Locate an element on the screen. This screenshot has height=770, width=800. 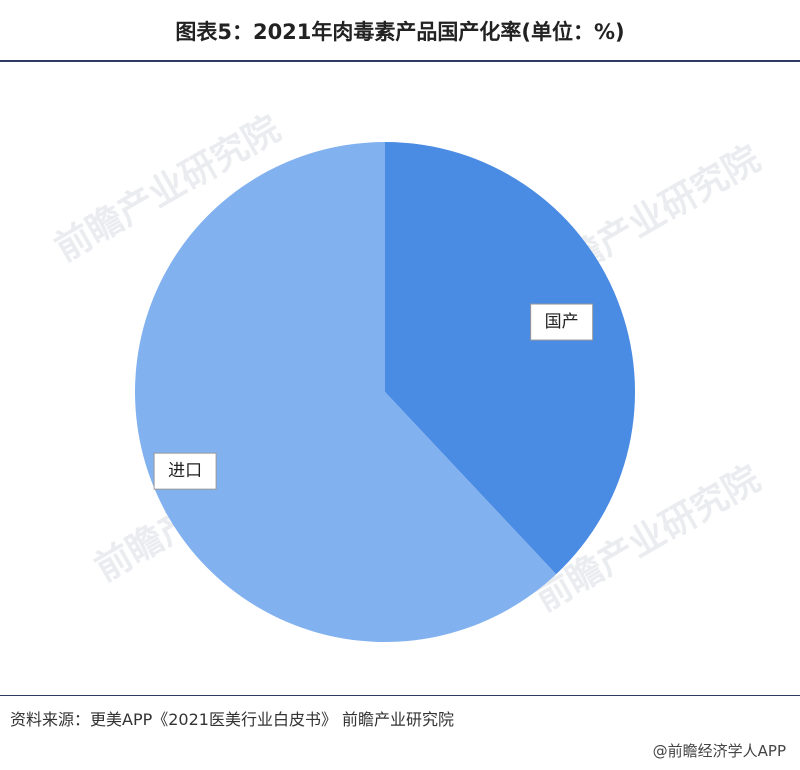
chart-title: 图表5：2021年肉毒素产品国产化率(单位：%) is located at coordinates (400, 32).